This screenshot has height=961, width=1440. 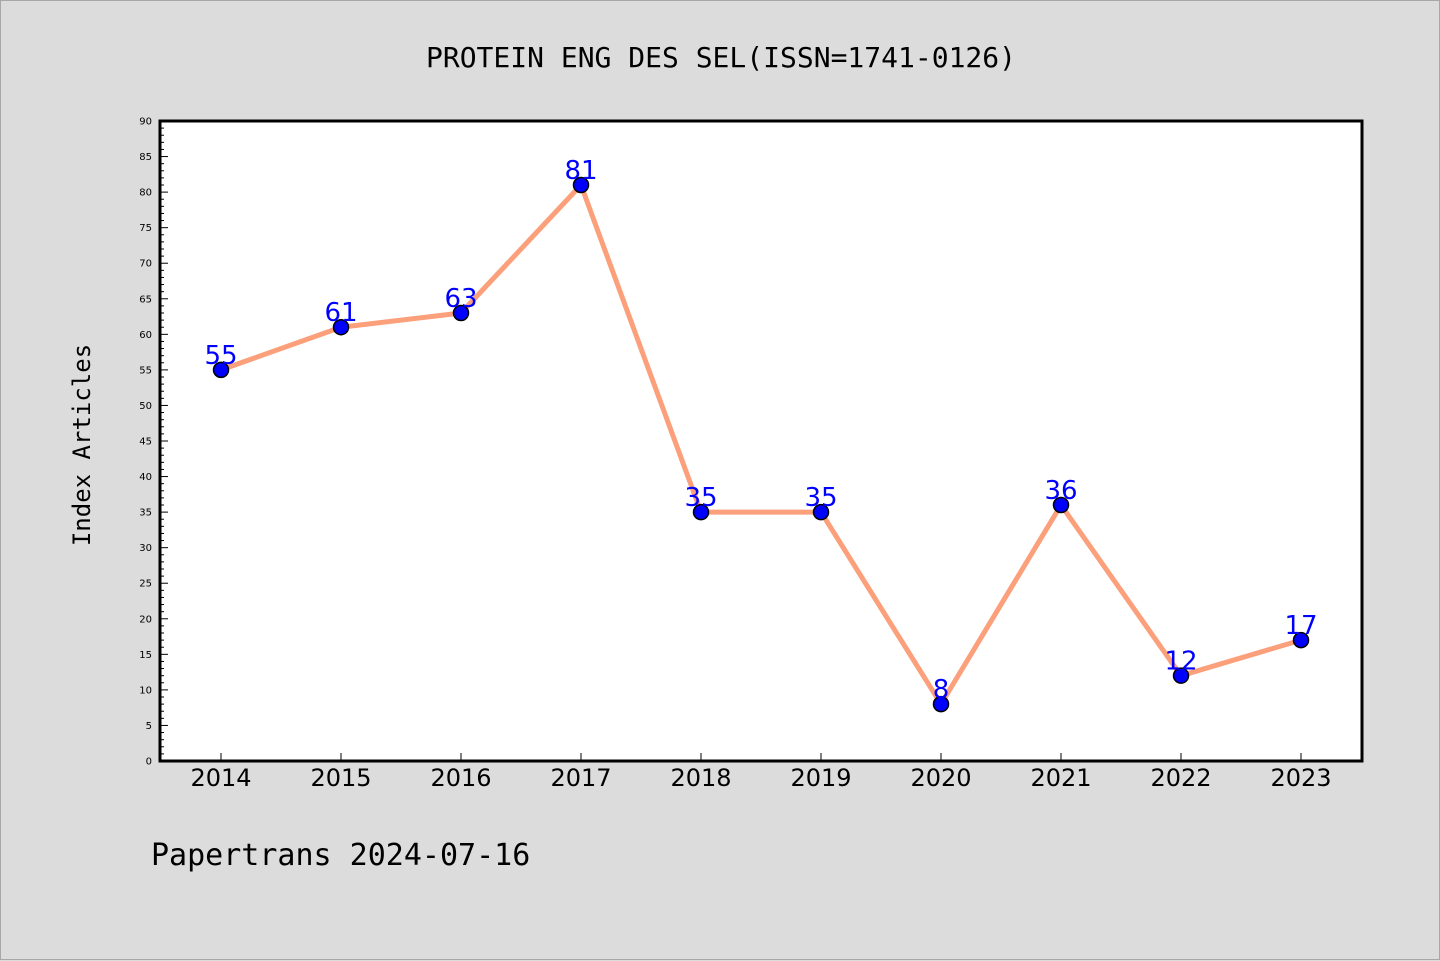 What do you see at coordinates (149, 762) in the screenshot?
I see `y-tick-label: 0` at bounding box center [149, 762].